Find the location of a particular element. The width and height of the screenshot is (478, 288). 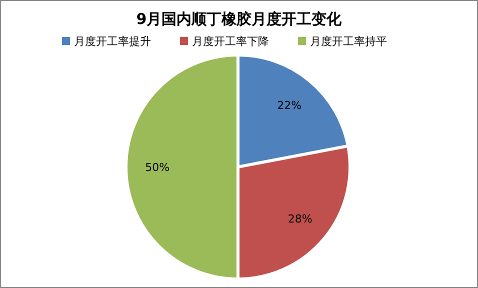

data-label: 50% is located at coordinates (157, 167).